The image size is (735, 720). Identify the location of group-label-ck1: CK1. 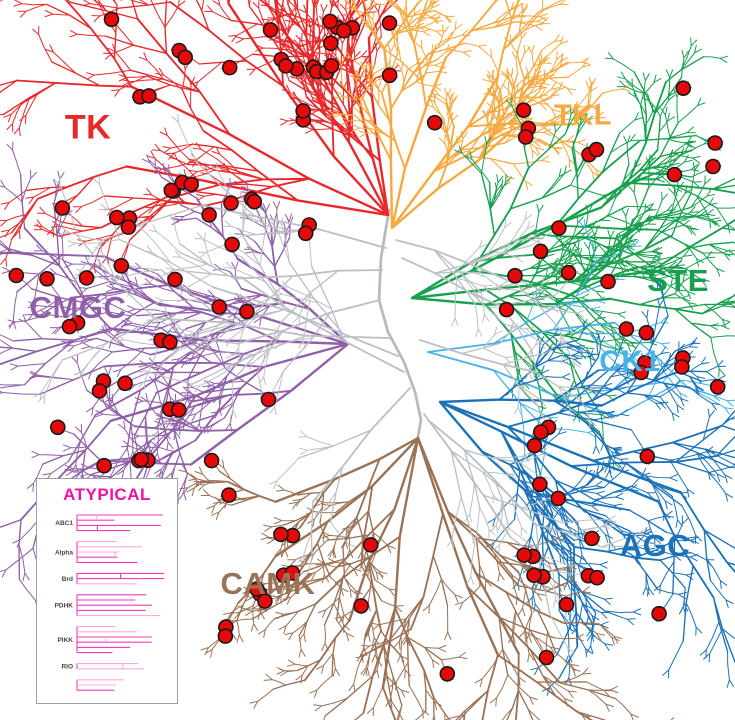
(630, 361).